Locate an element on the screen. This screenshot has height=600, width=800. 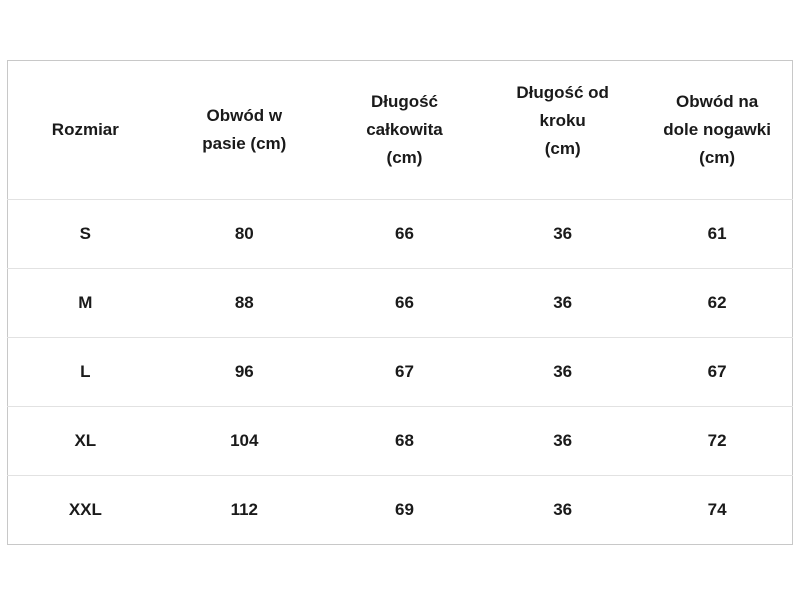
cell-waist: 80 is located at coordinates (244, 233).